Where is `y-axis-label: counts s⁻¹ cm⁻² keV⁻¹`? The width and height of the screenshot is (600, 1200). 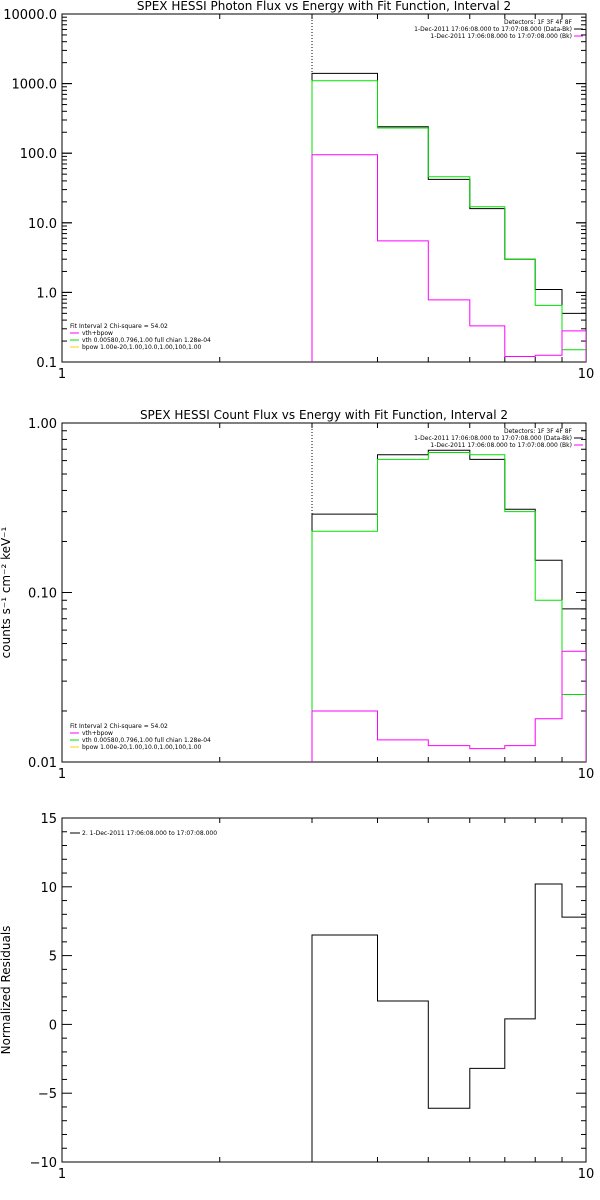 y-axis-label: counts s⁻¹ cm⁻² keV⁻¹ is located at coordinates (6, 592).